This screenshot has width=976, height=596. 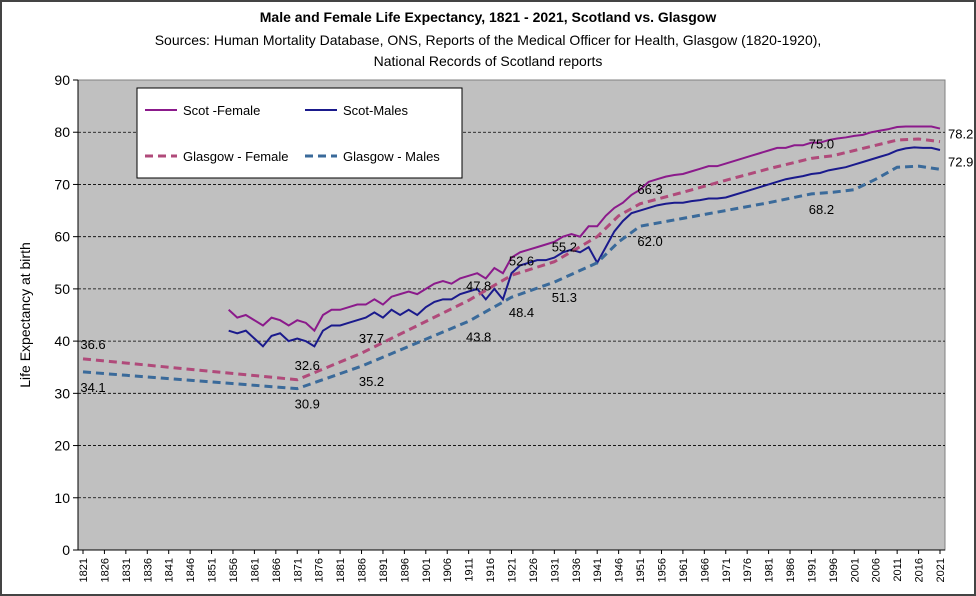 I want to click on legend-label: Glasgow - Males, so click(x=391, y=156).